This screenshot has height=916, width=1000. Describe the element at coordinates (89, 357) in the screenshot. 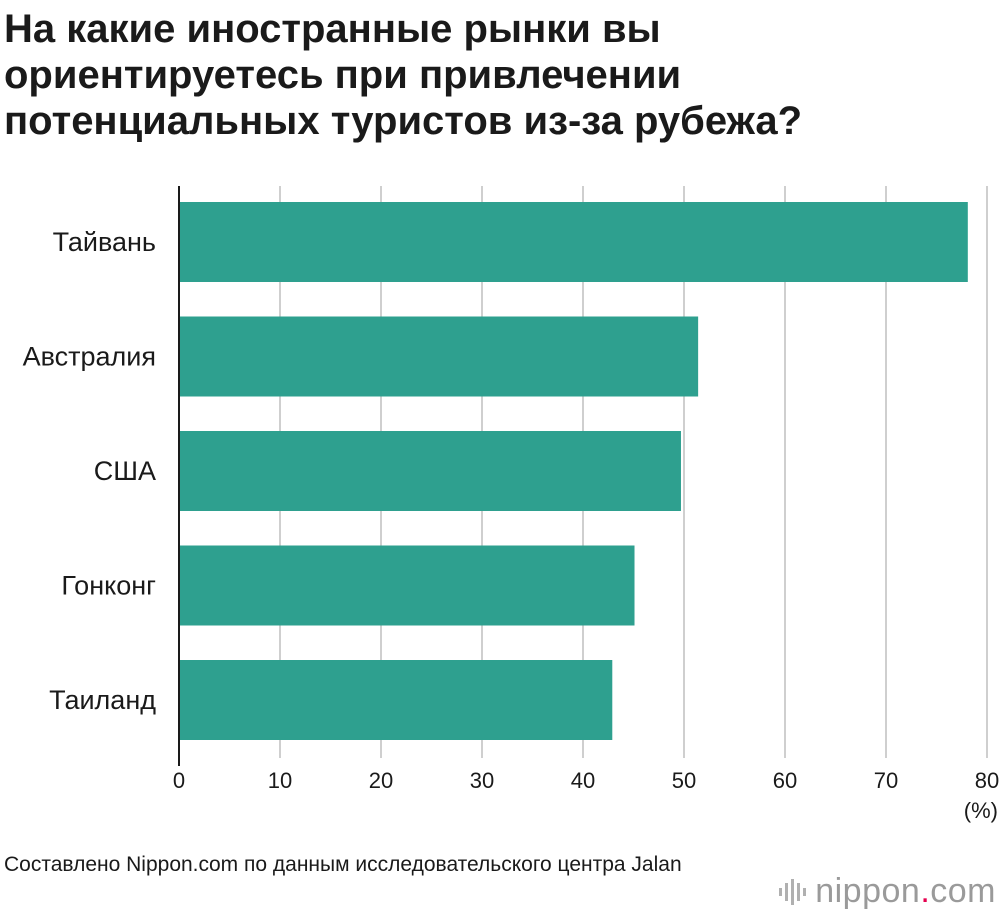

I see `category-label: Австралия` at that location.